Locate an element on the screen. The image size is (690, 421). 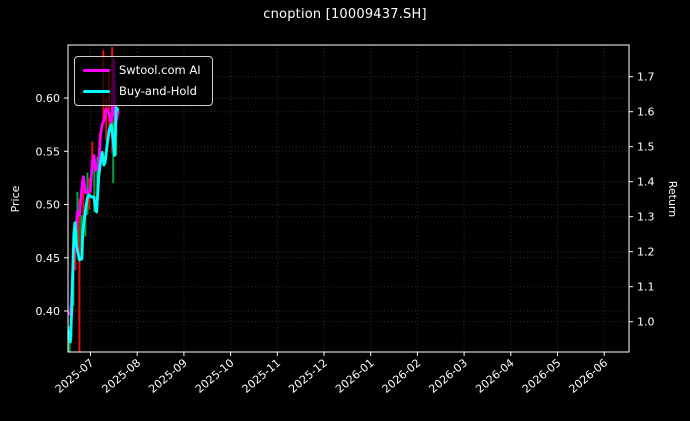
series-line-buy-and-hold is located at coordinates (94, 225).